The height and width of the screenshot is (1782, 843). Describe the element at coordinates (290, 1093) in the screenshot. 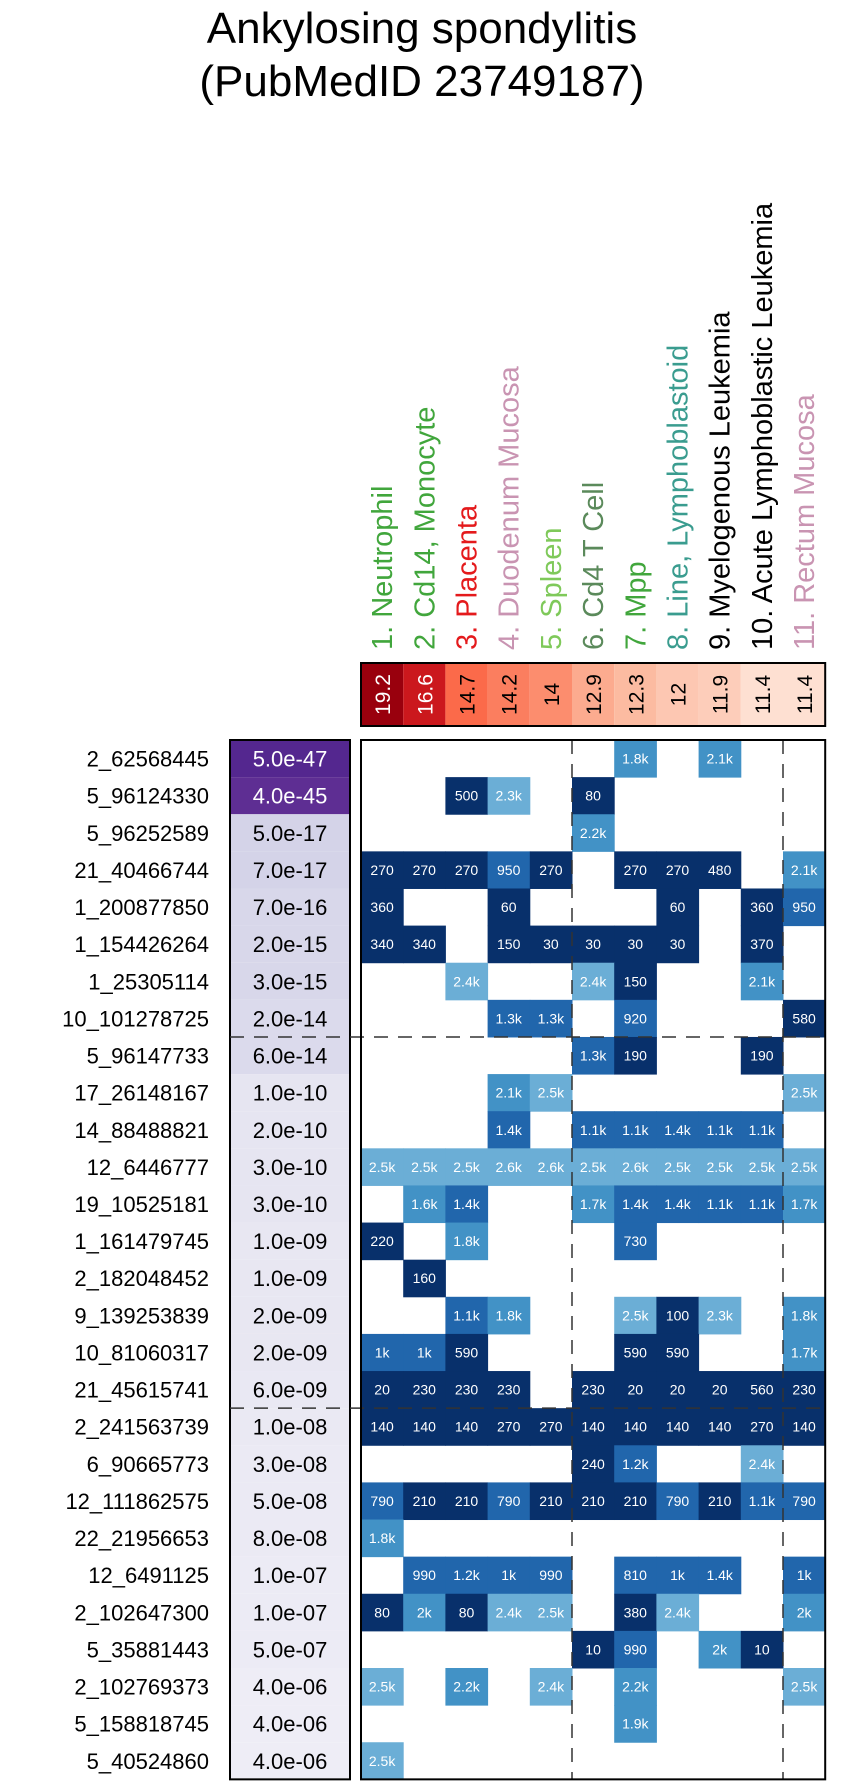

I see `pvalue-text: 1.0e-10` at that location.